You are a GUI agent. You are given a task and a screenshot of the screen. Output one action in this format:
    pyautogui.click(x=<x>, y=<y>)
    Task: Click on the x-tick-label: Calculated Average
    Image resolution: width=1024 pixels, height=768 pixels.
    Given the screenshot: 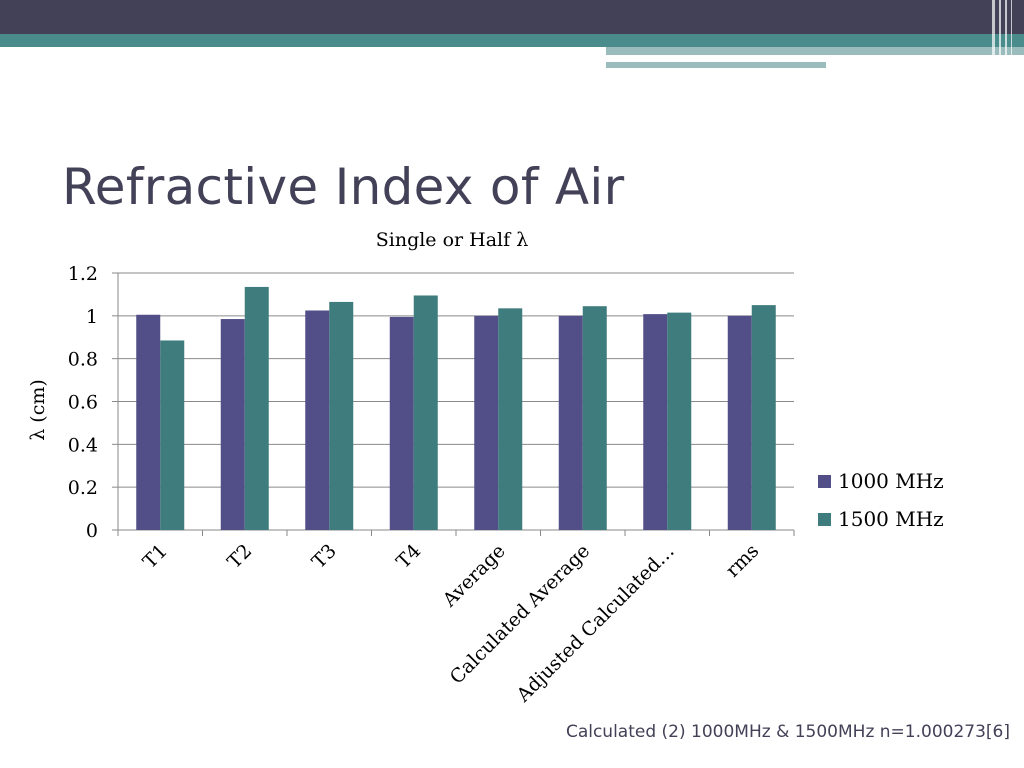 What is the action you would take?
    pyautogui.click(x=520, y=614)
    